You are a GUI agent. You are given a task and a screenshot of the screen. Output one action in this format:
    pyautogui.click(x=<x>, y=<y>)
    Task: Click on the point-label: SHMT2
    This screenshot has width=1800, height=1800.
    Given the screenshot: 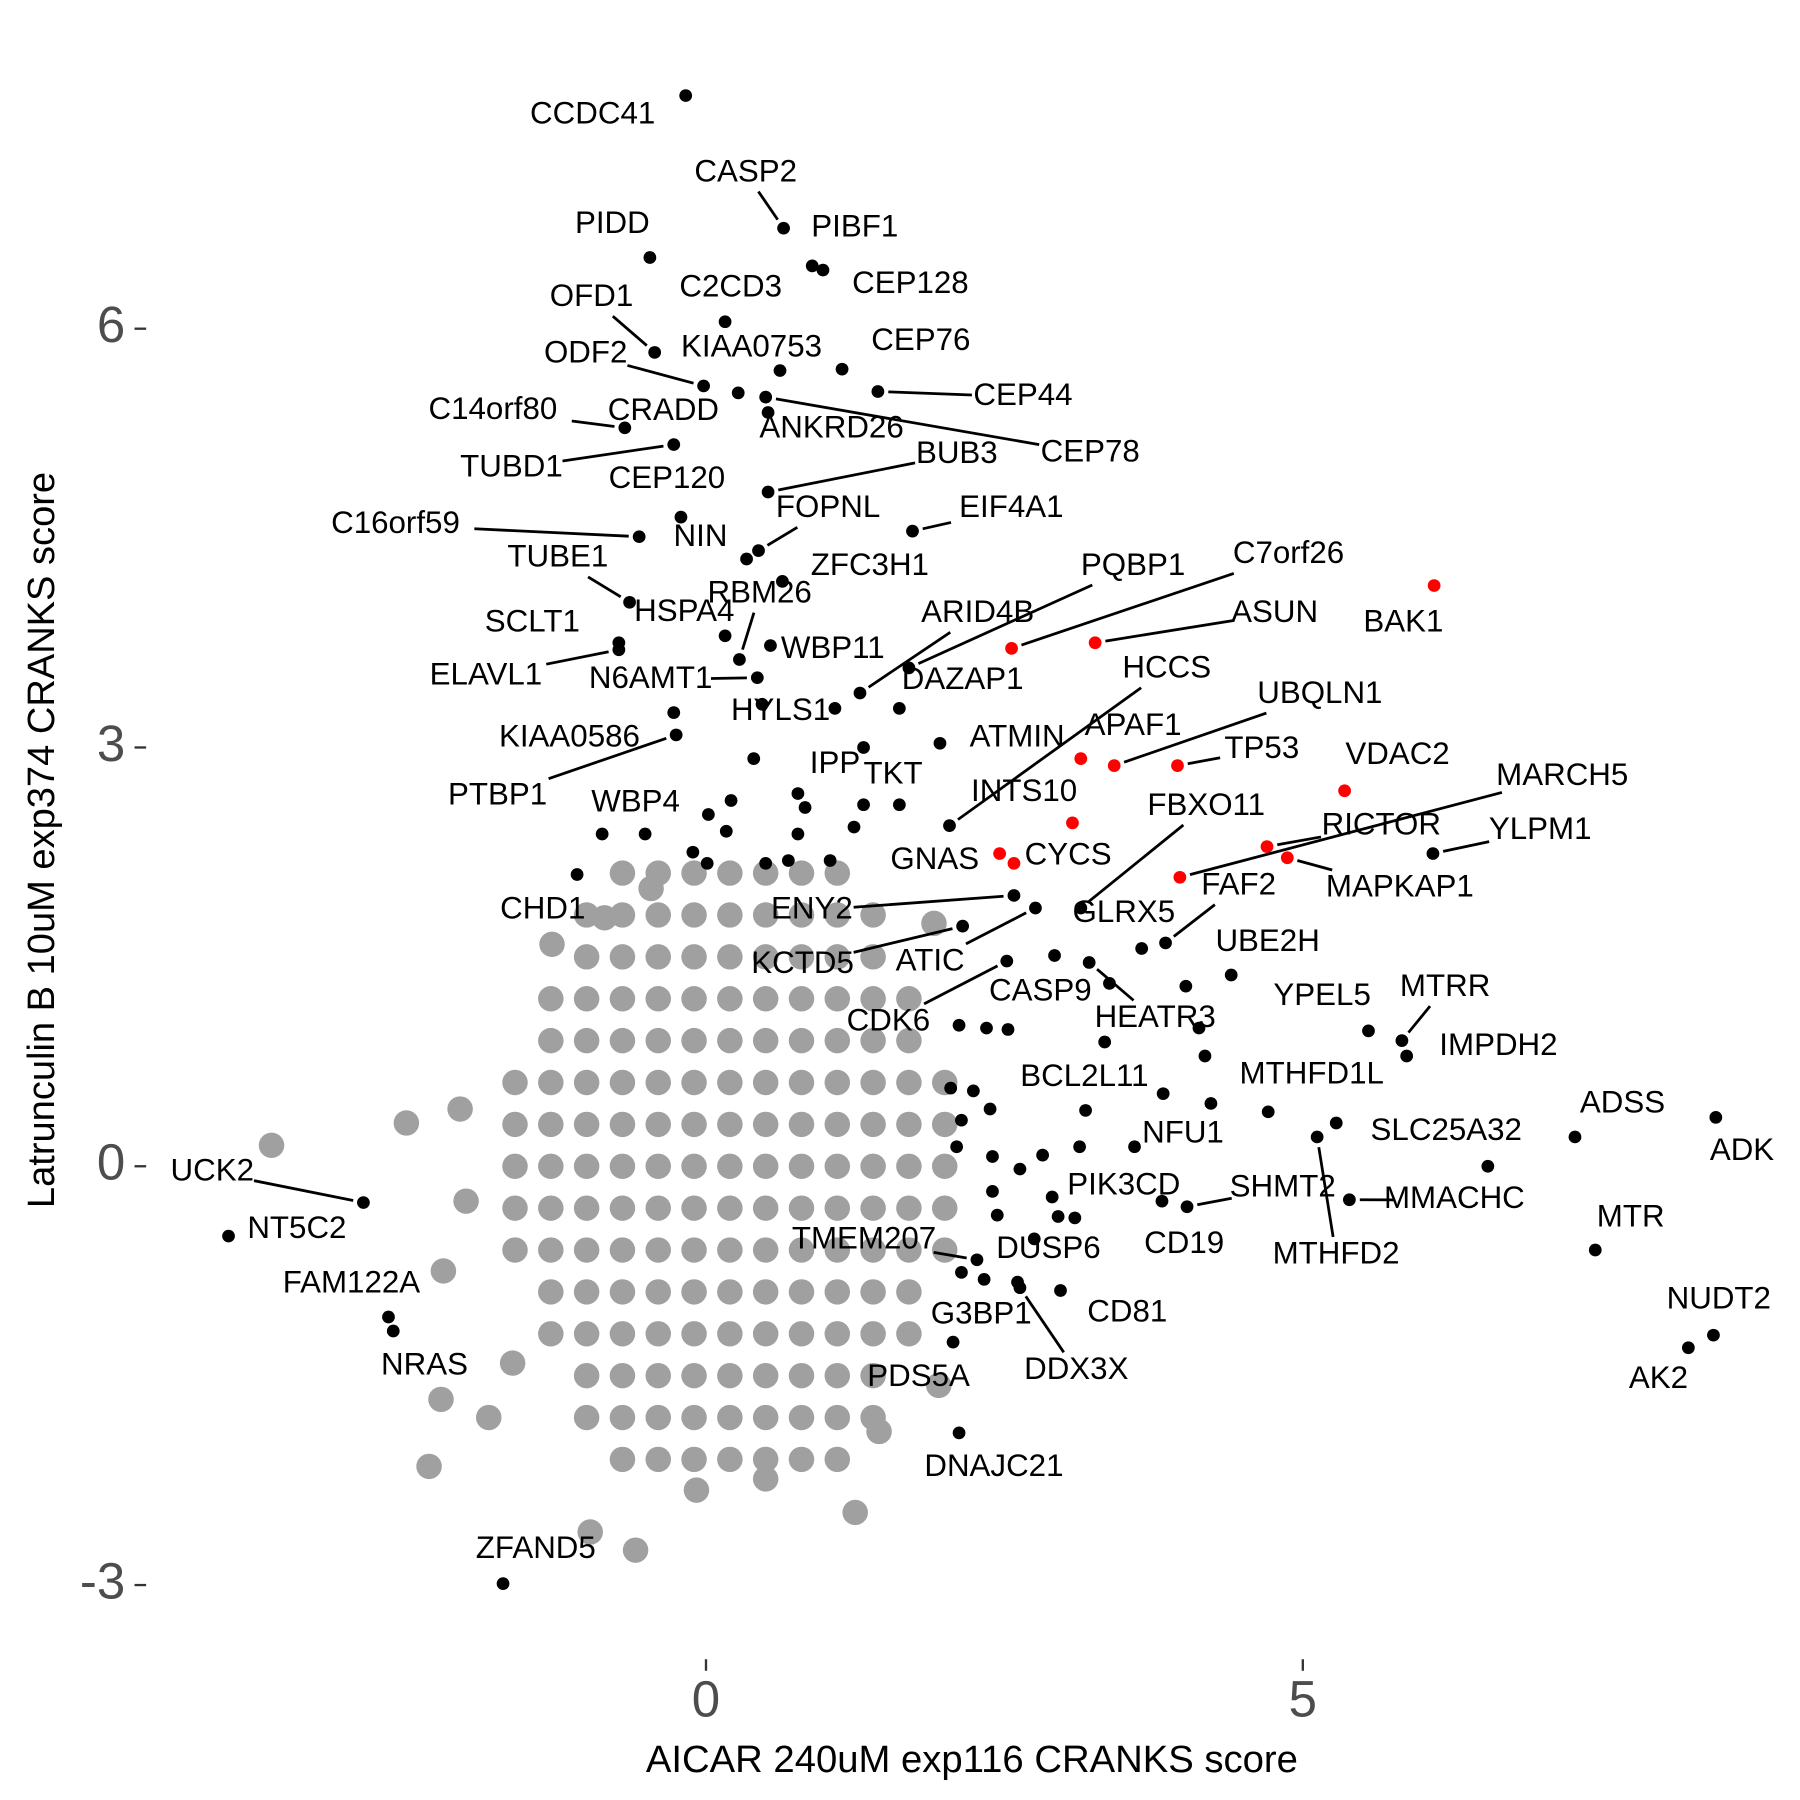 What is the action you would take?
    pyautogui.click(x=1283, y=1186)
    